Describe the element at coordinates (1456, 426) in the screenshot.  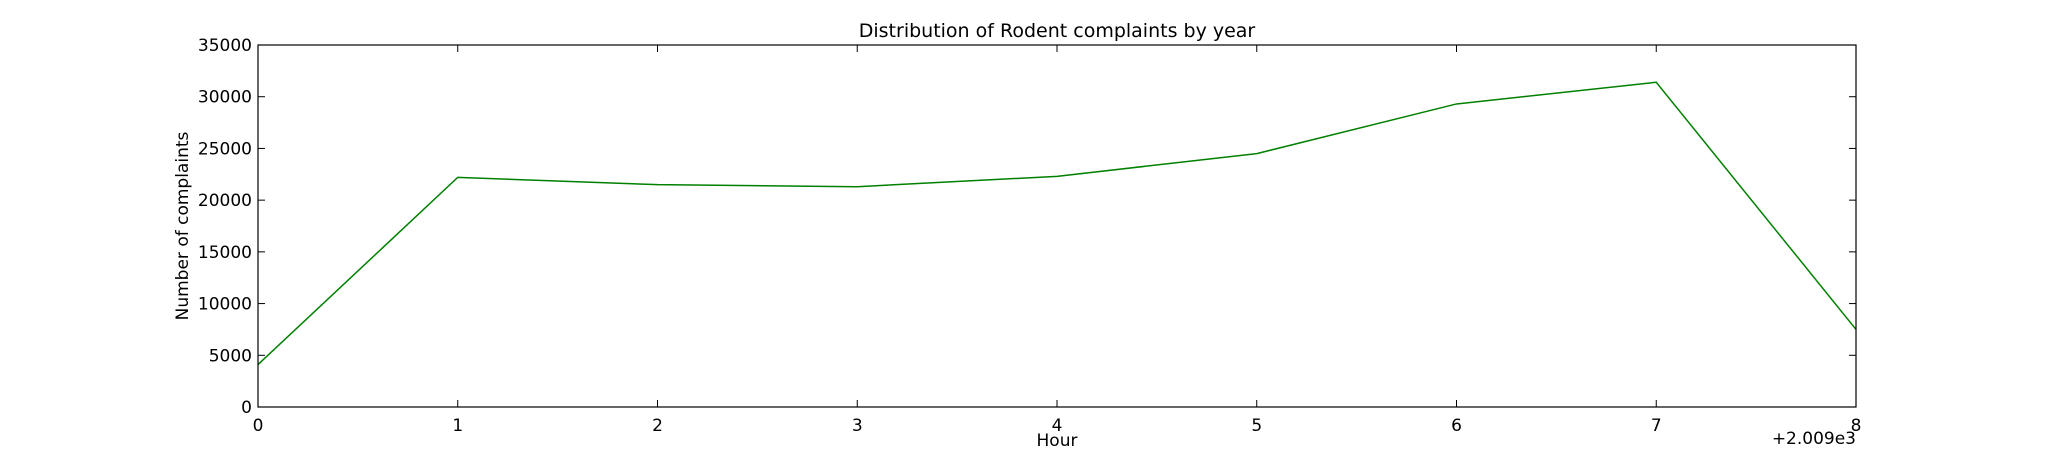
I see `x-tick-label: 6` at that location.